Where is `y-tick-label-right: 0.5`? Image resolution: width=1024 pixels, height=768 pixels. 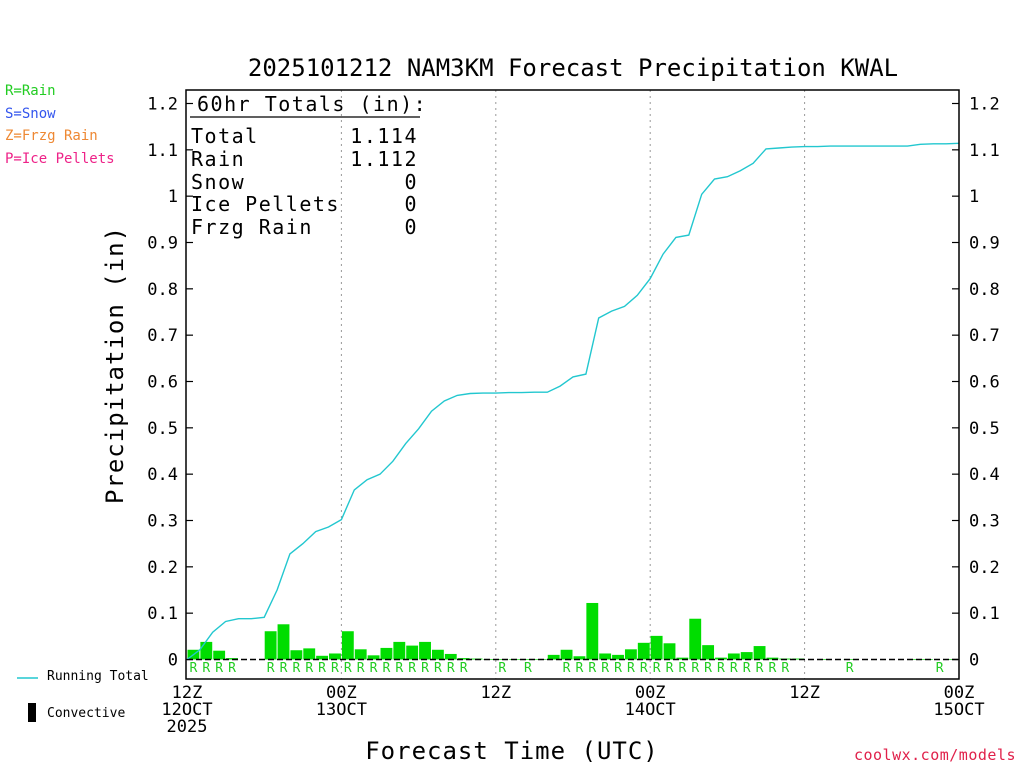
y-tick-label-right: 0.5 is located at coordinates (984, 429).